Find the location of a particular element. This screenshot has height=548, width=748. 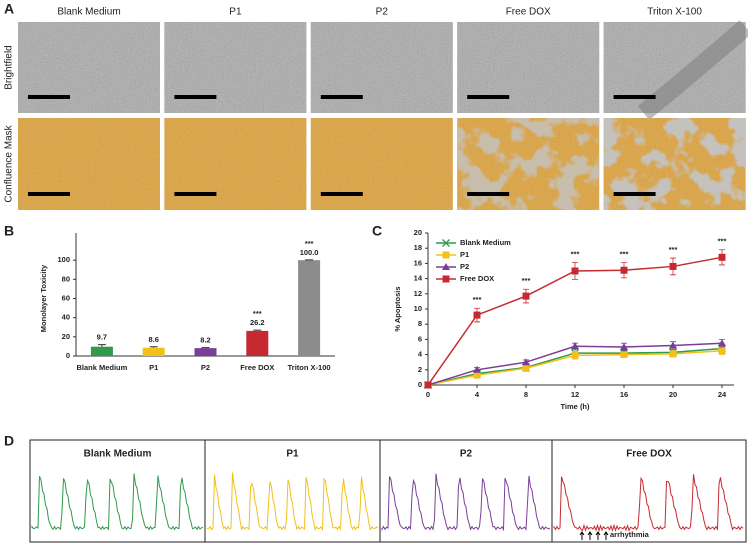

value-label: 26.2 is located at coordinates (257, 322).